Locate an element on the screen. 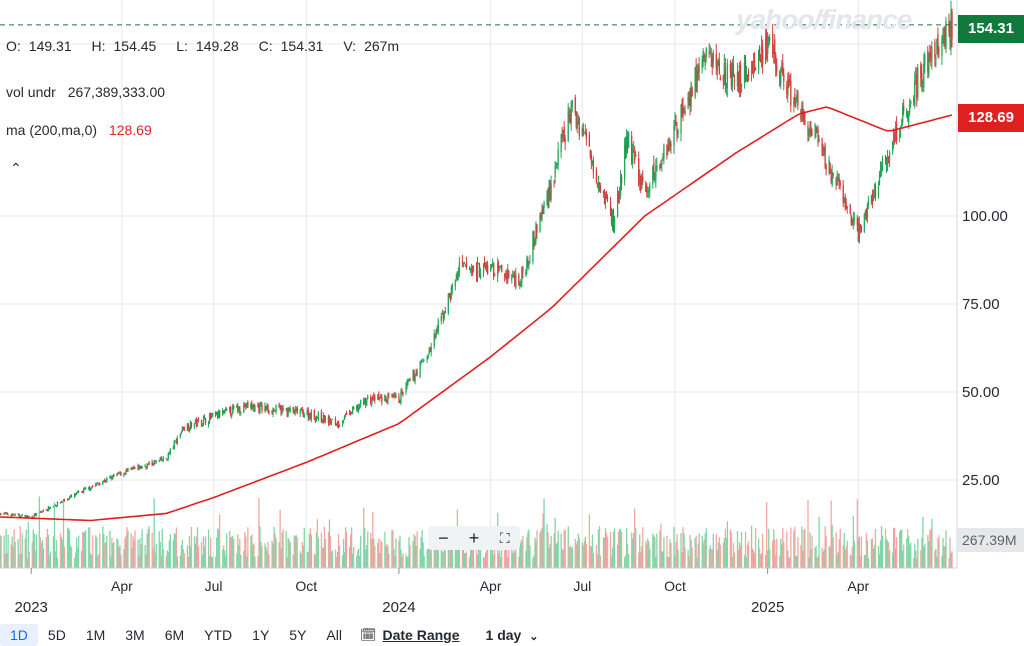 This screenshot has height=646, width=1024. range-1m: 1M is located at coordinates (95, 635).